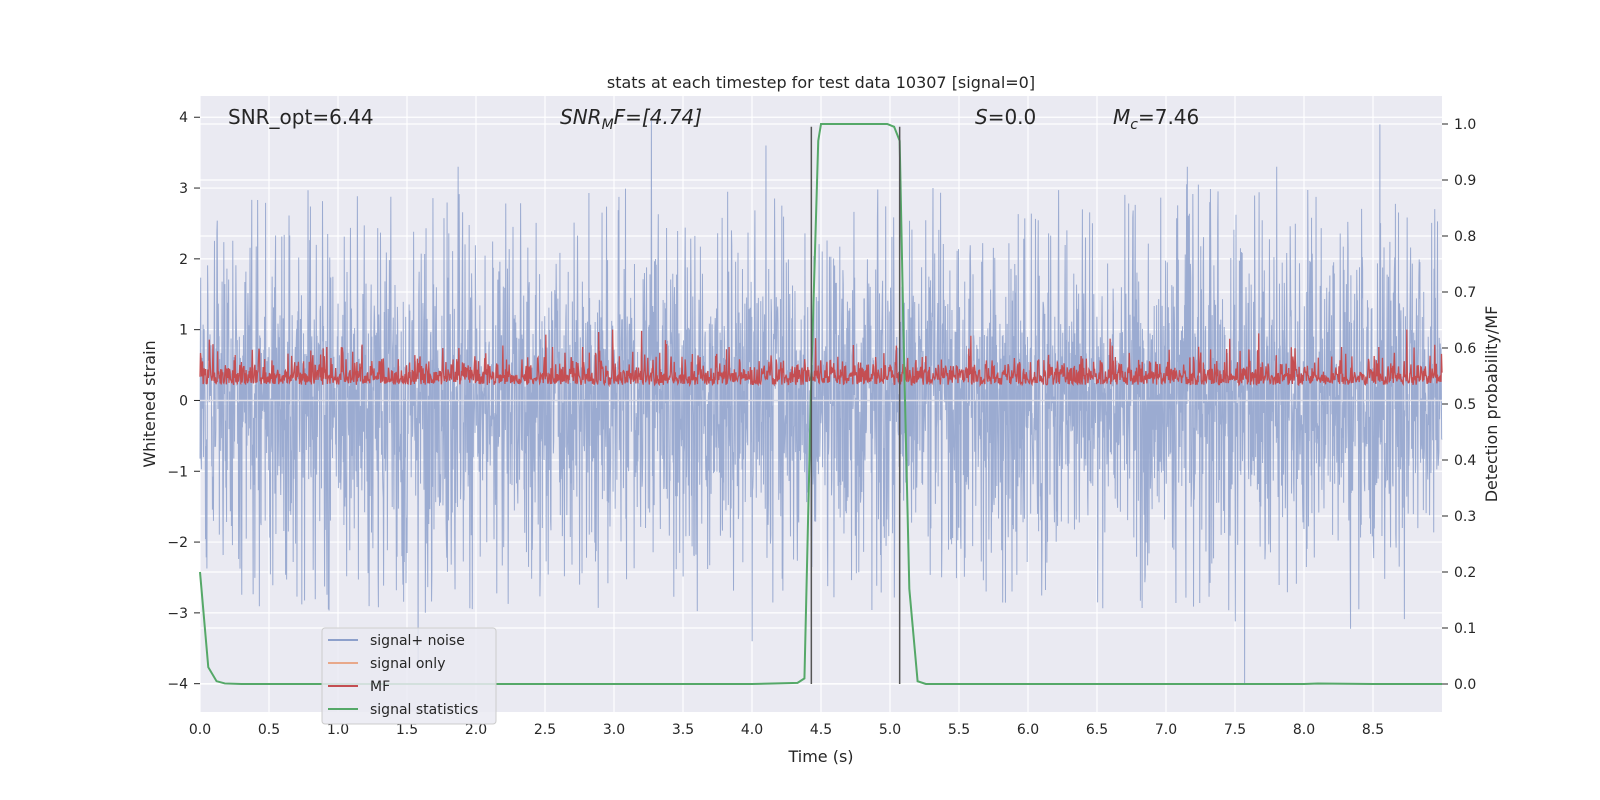  What do you see at coordinates (1097, 730) in the screenshot?
I see `x-tick-label: 6.5` at bounding box center [1097, 730].